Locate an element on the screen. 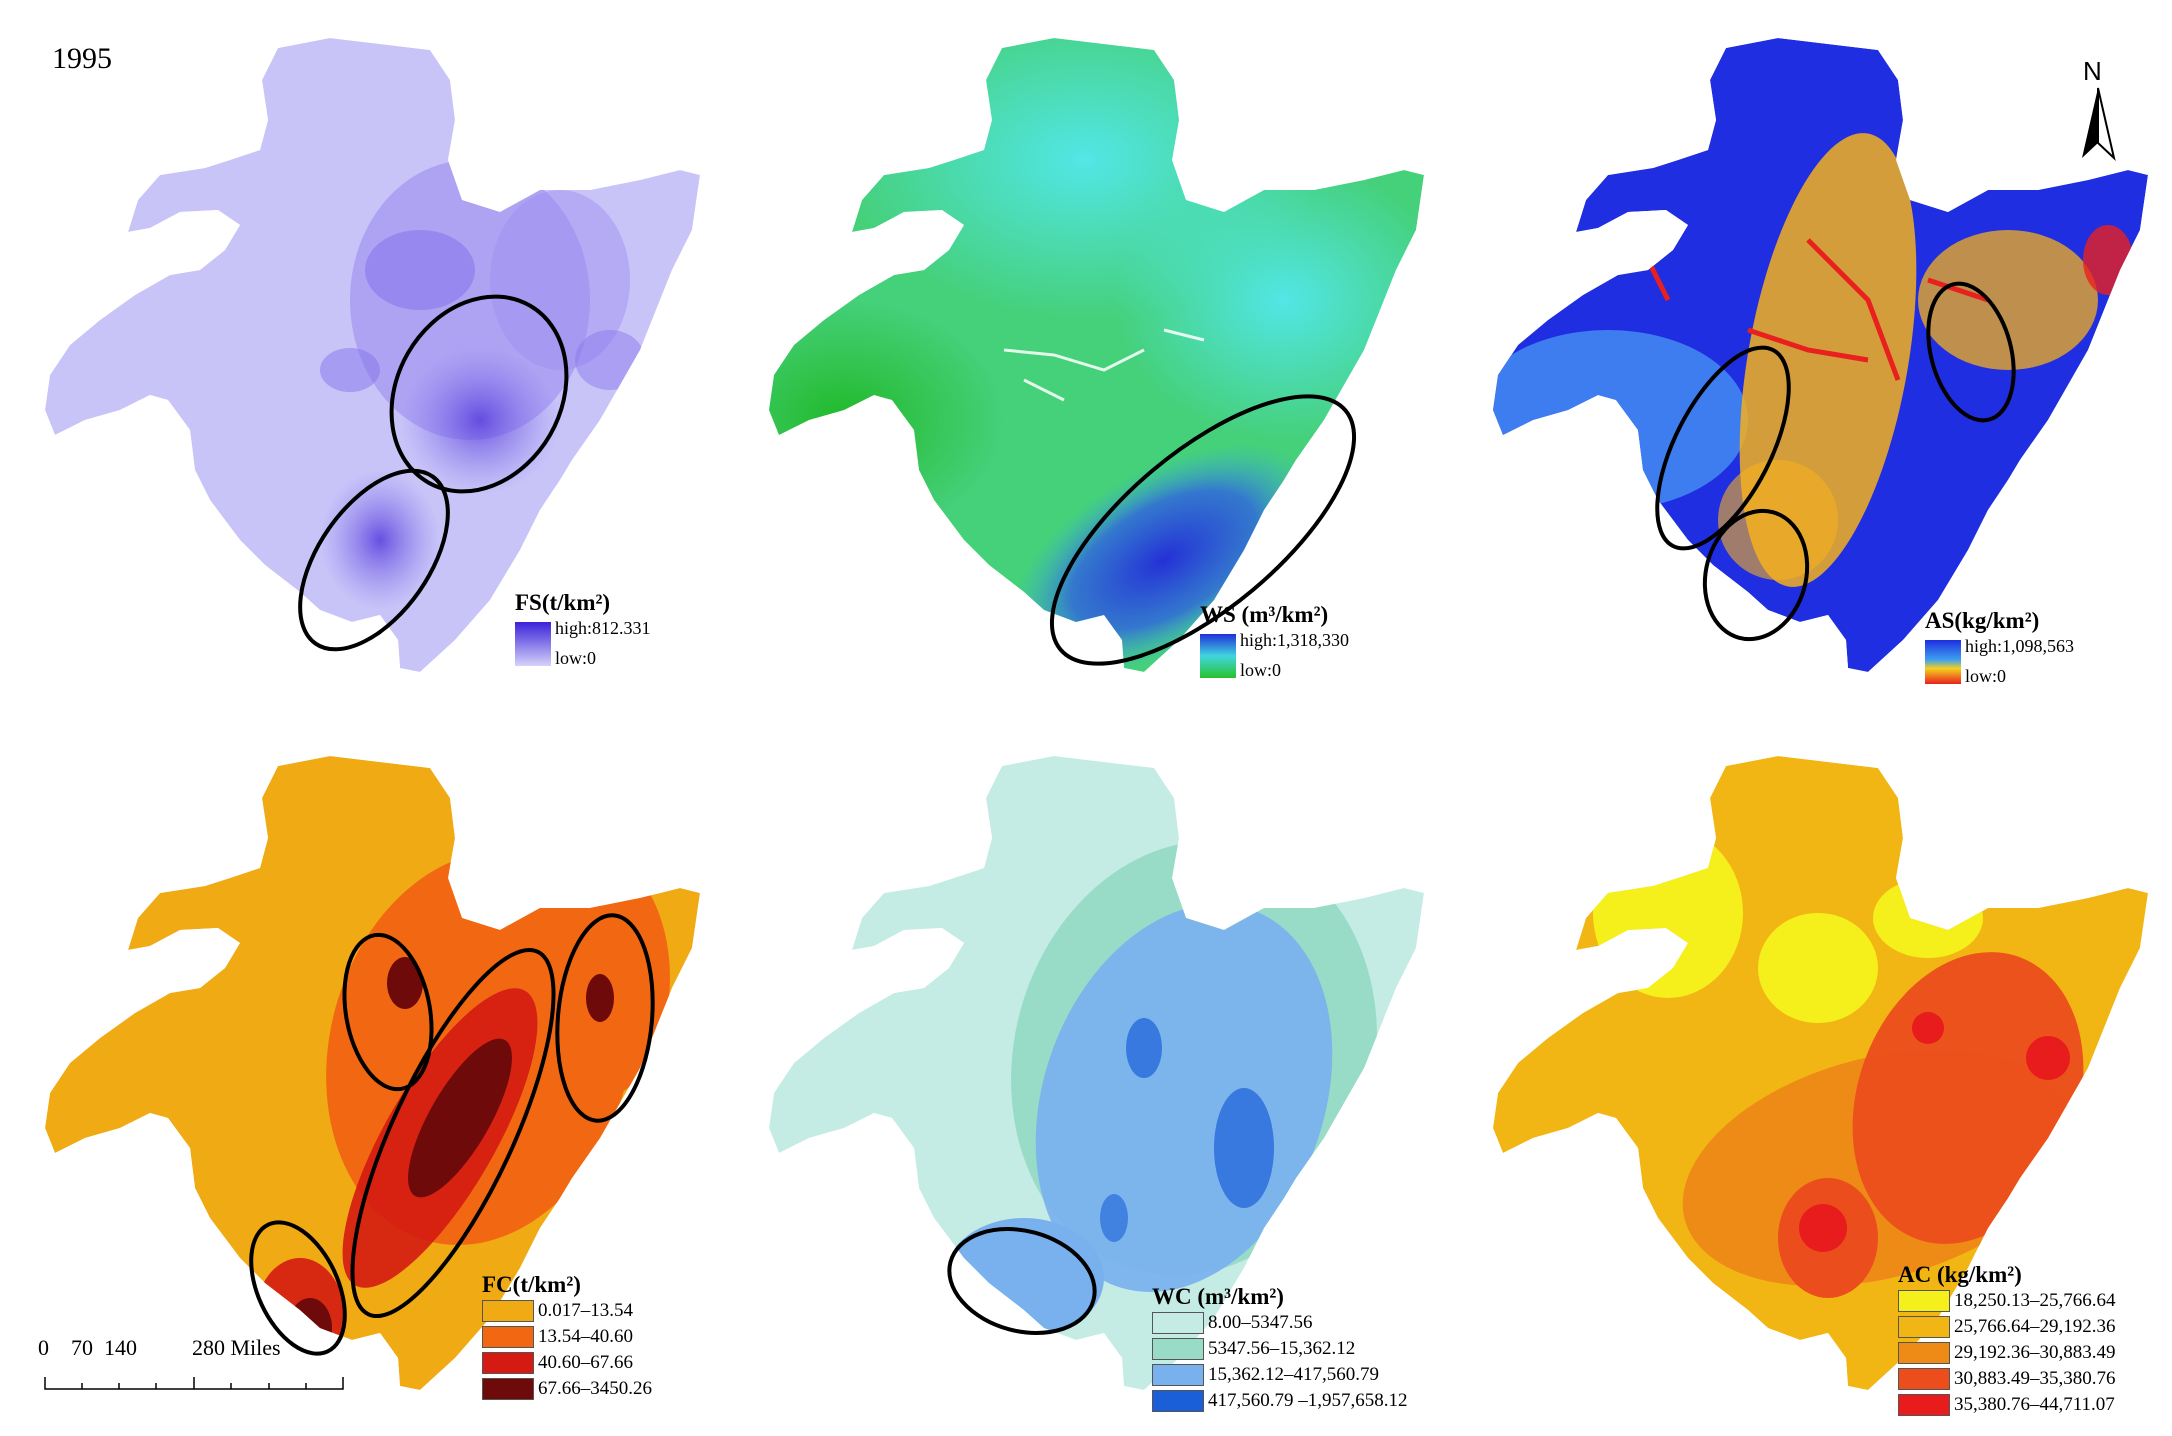 Image resolution: width=2172 pixels, height=1436 pixels. fc-legend-title: FC(t/km²) is located at coordinates (531, 1284).